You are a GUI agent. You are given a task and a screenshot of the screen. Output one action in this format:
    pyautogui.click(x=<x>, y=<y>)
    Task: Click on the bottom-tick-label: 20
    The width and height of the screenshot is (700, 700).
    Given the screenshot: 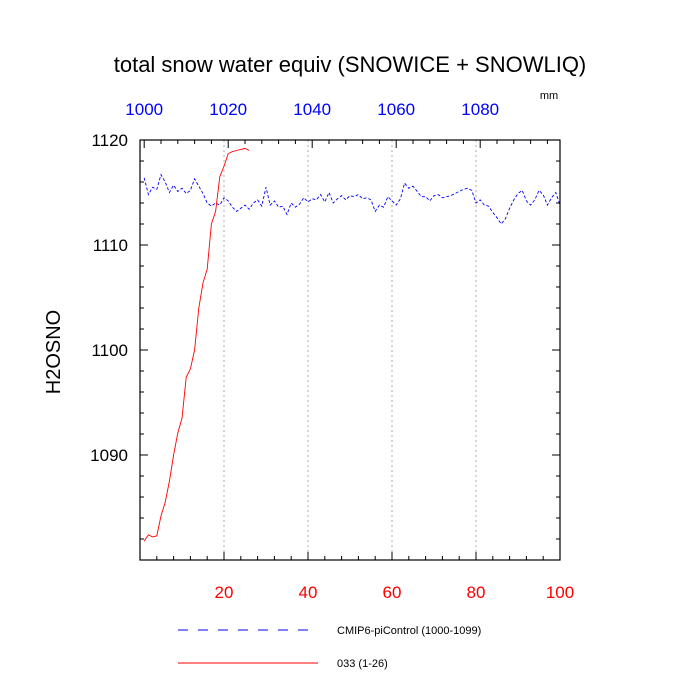 What is the action you would take?
    pyautogui.click(x=224, y=592)
    